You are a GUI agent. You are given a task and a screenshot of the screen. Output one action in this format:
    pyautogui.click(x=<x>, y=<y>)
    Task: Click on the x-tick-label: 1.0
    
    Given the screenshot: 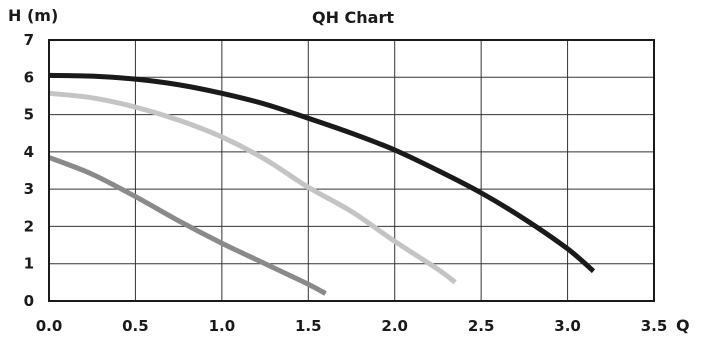 What is the action you would take?
    pyautogui.click(x=222, y=326)
    